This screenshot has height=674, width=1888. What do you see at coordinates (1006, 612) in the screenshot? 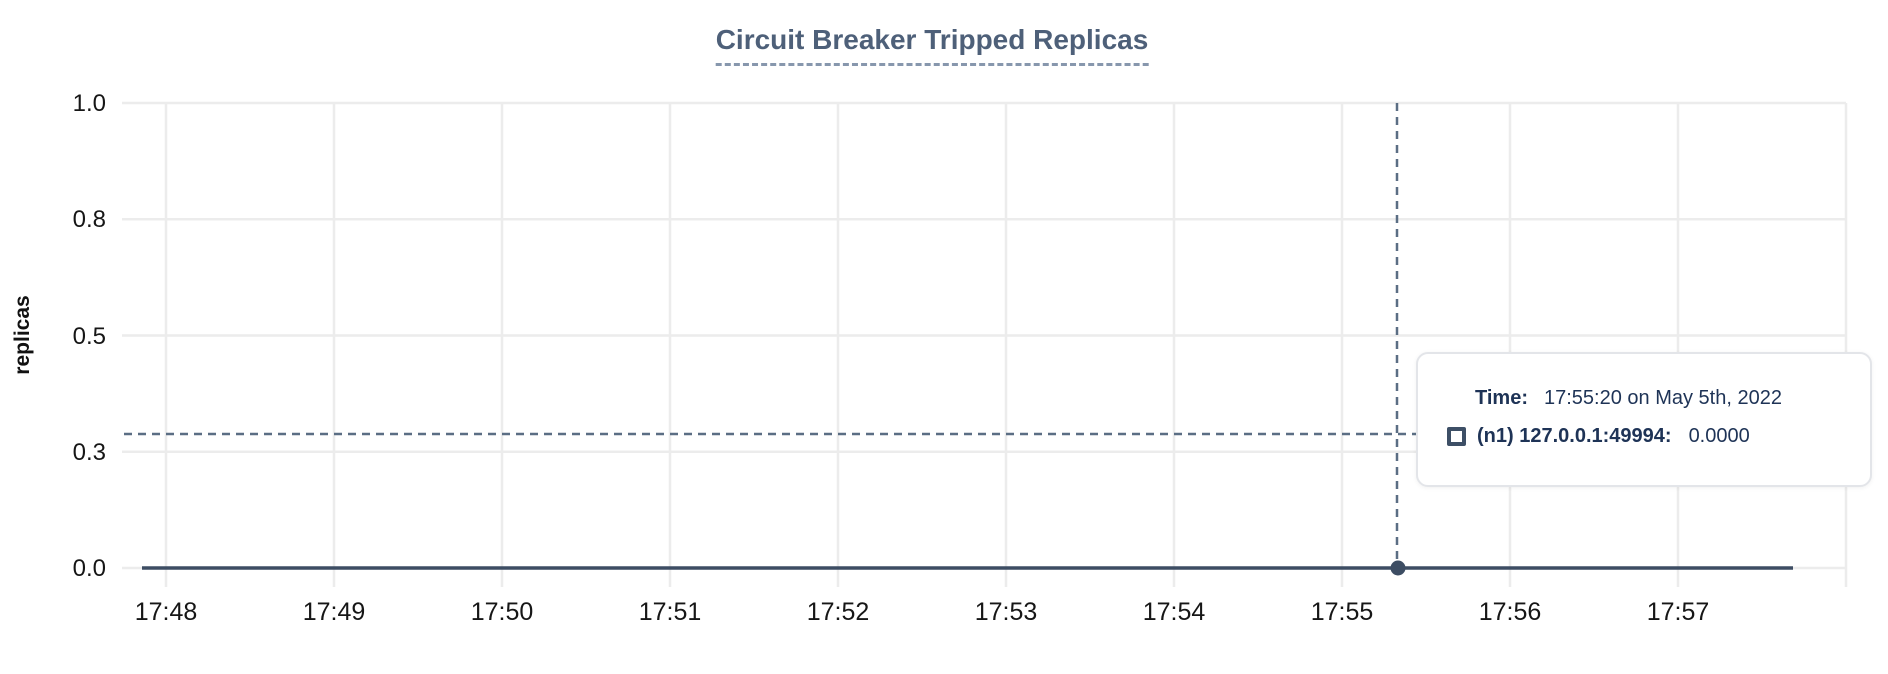
I see `x-tick-label: 17:53` at bounding box center [1006, 612].